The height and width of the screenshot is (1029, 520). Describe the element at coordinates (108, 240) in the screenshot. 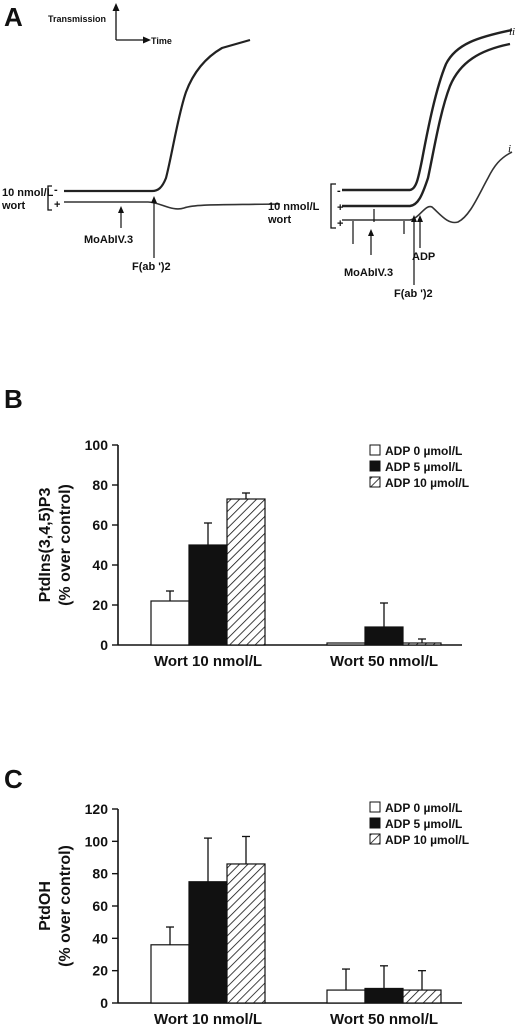

I see `left-moab-label: MoAbIV.3` at that location.